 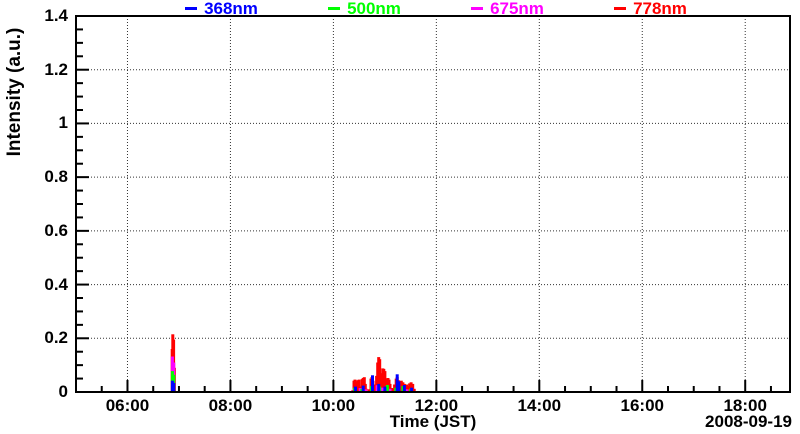 I want to click on legend-label: 675nm, so click(x=517, y=9).